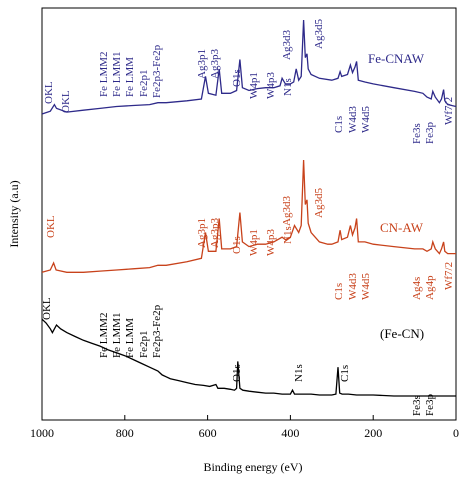 The image size is (474, 491). I want to click on x-tick-label: 0, so click(456, 433).